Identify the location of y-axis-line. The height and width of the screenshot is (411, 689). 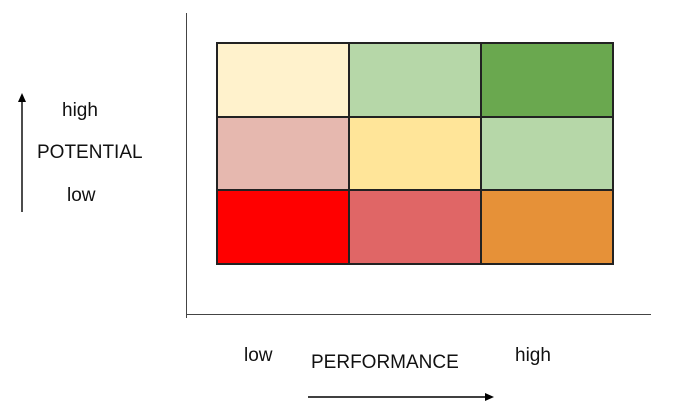
(186, 165).